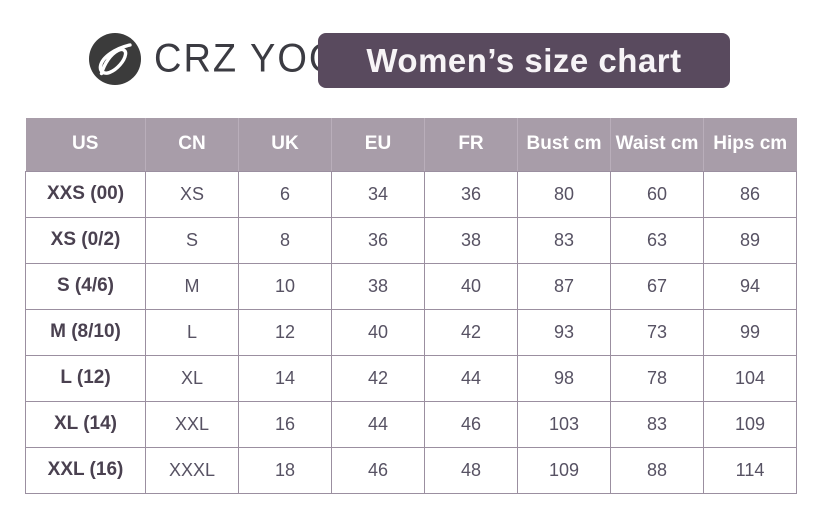 Image resolution: width=820 pixels, height=512 pixels. I want to click on title-banner: Women’s size chart, so click(524, 60).